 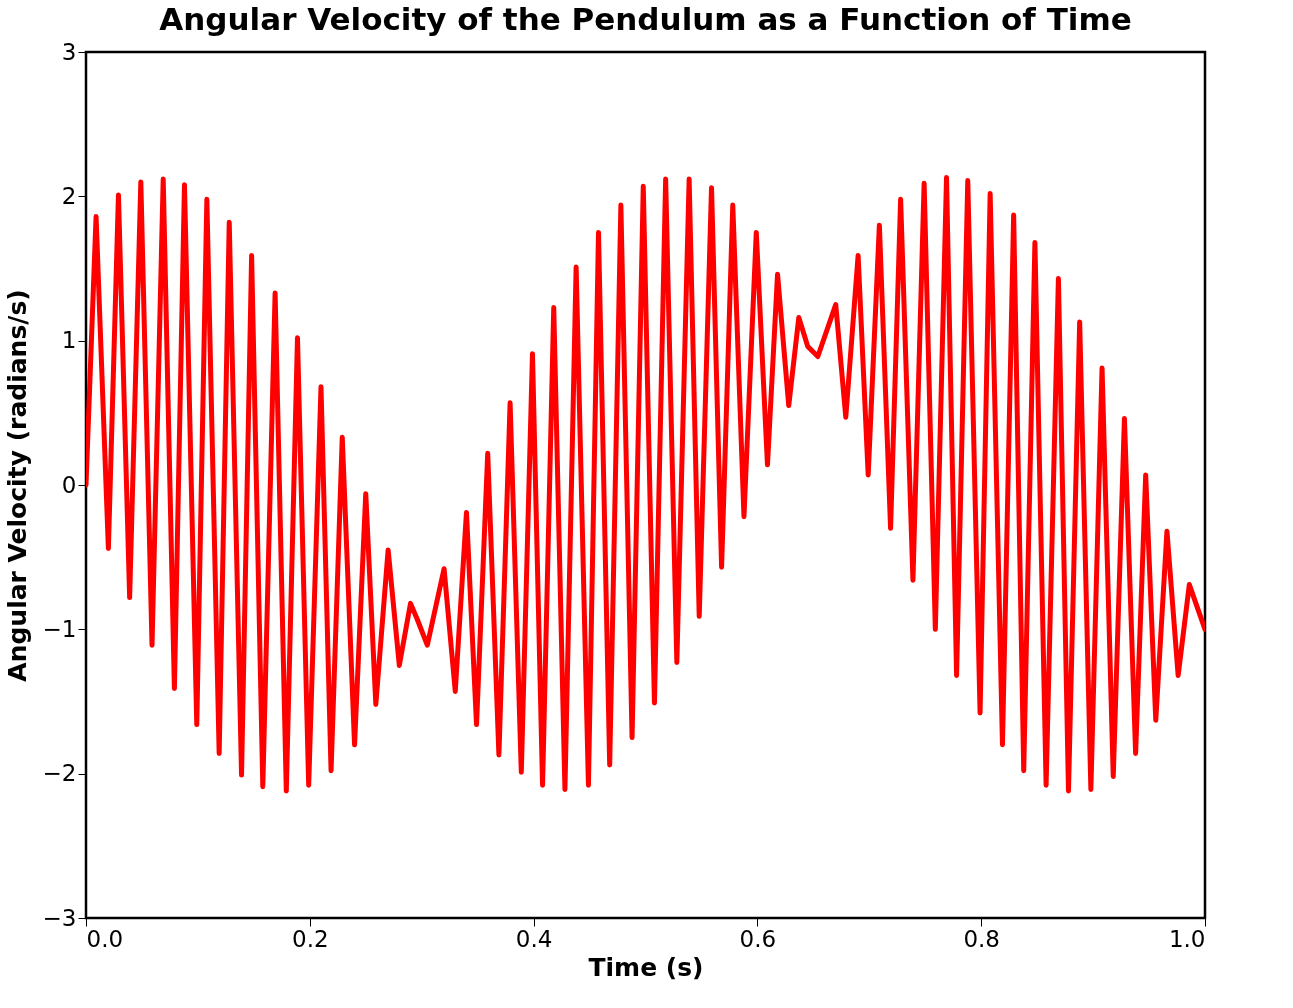 What do you see at coordinates (534, 938) in the screenshot?
I see `x-tick-label: 0.4` at bounding box center [534, 938].